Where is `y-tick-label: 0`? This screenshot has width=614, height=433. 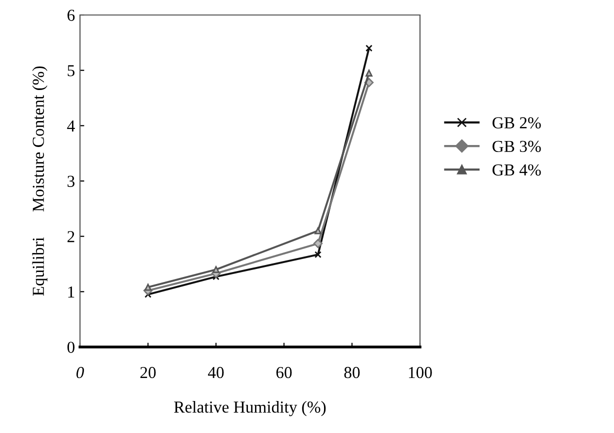
y-tick-label: 0 is located at coordinates (71, 347).